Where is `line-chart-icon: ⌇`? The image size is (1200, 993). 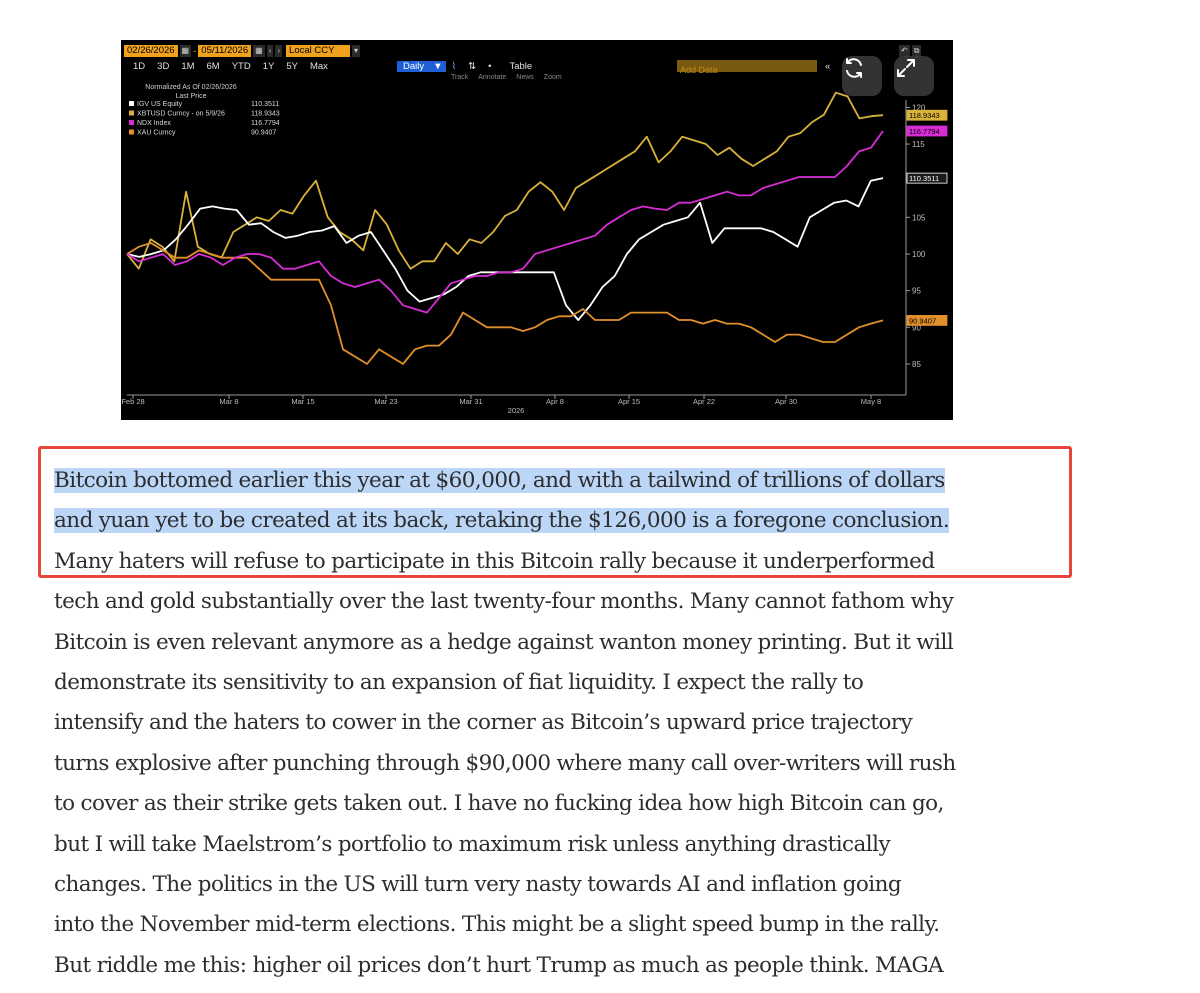 line-chart-icon: ⌇ is located at coordinates (454, 66).